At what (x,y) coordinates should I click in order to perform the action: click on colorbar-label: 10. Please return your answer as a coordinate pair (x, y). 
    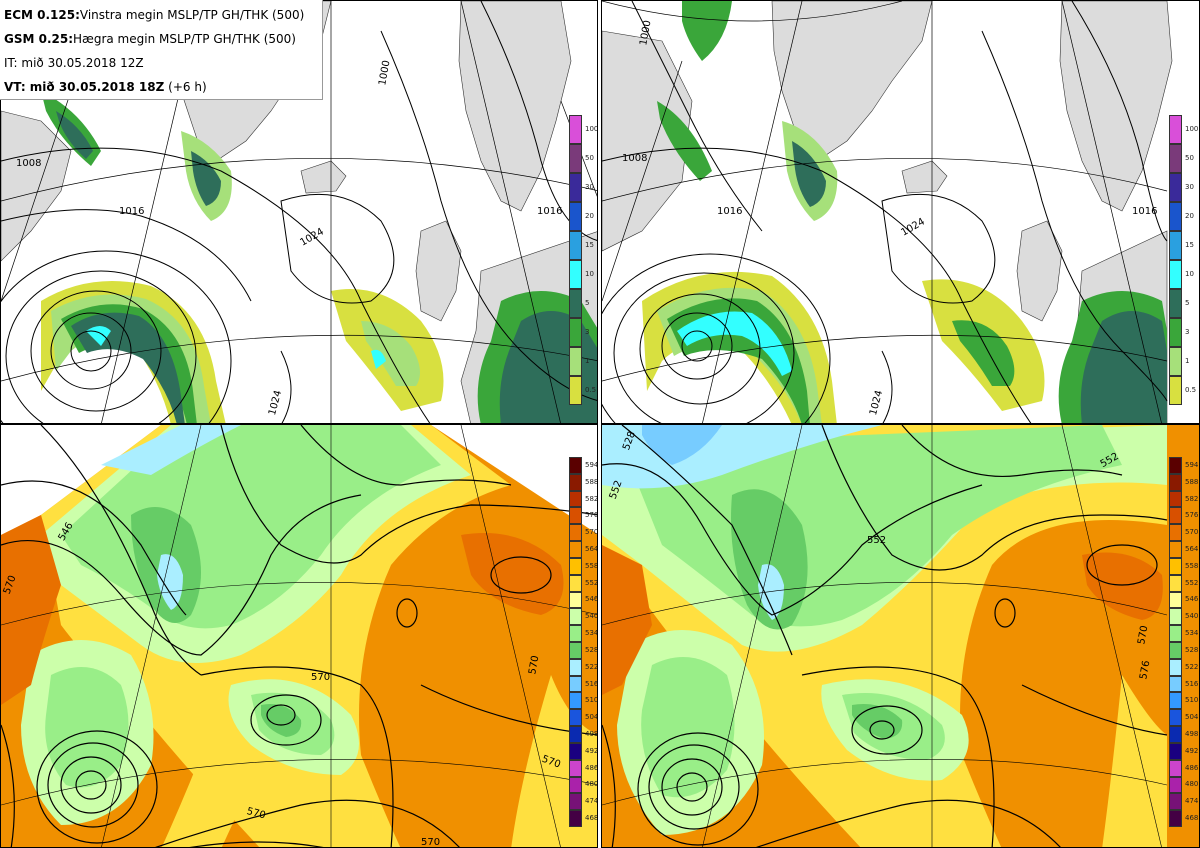
    Looking at the image, I should click on (589, 274).